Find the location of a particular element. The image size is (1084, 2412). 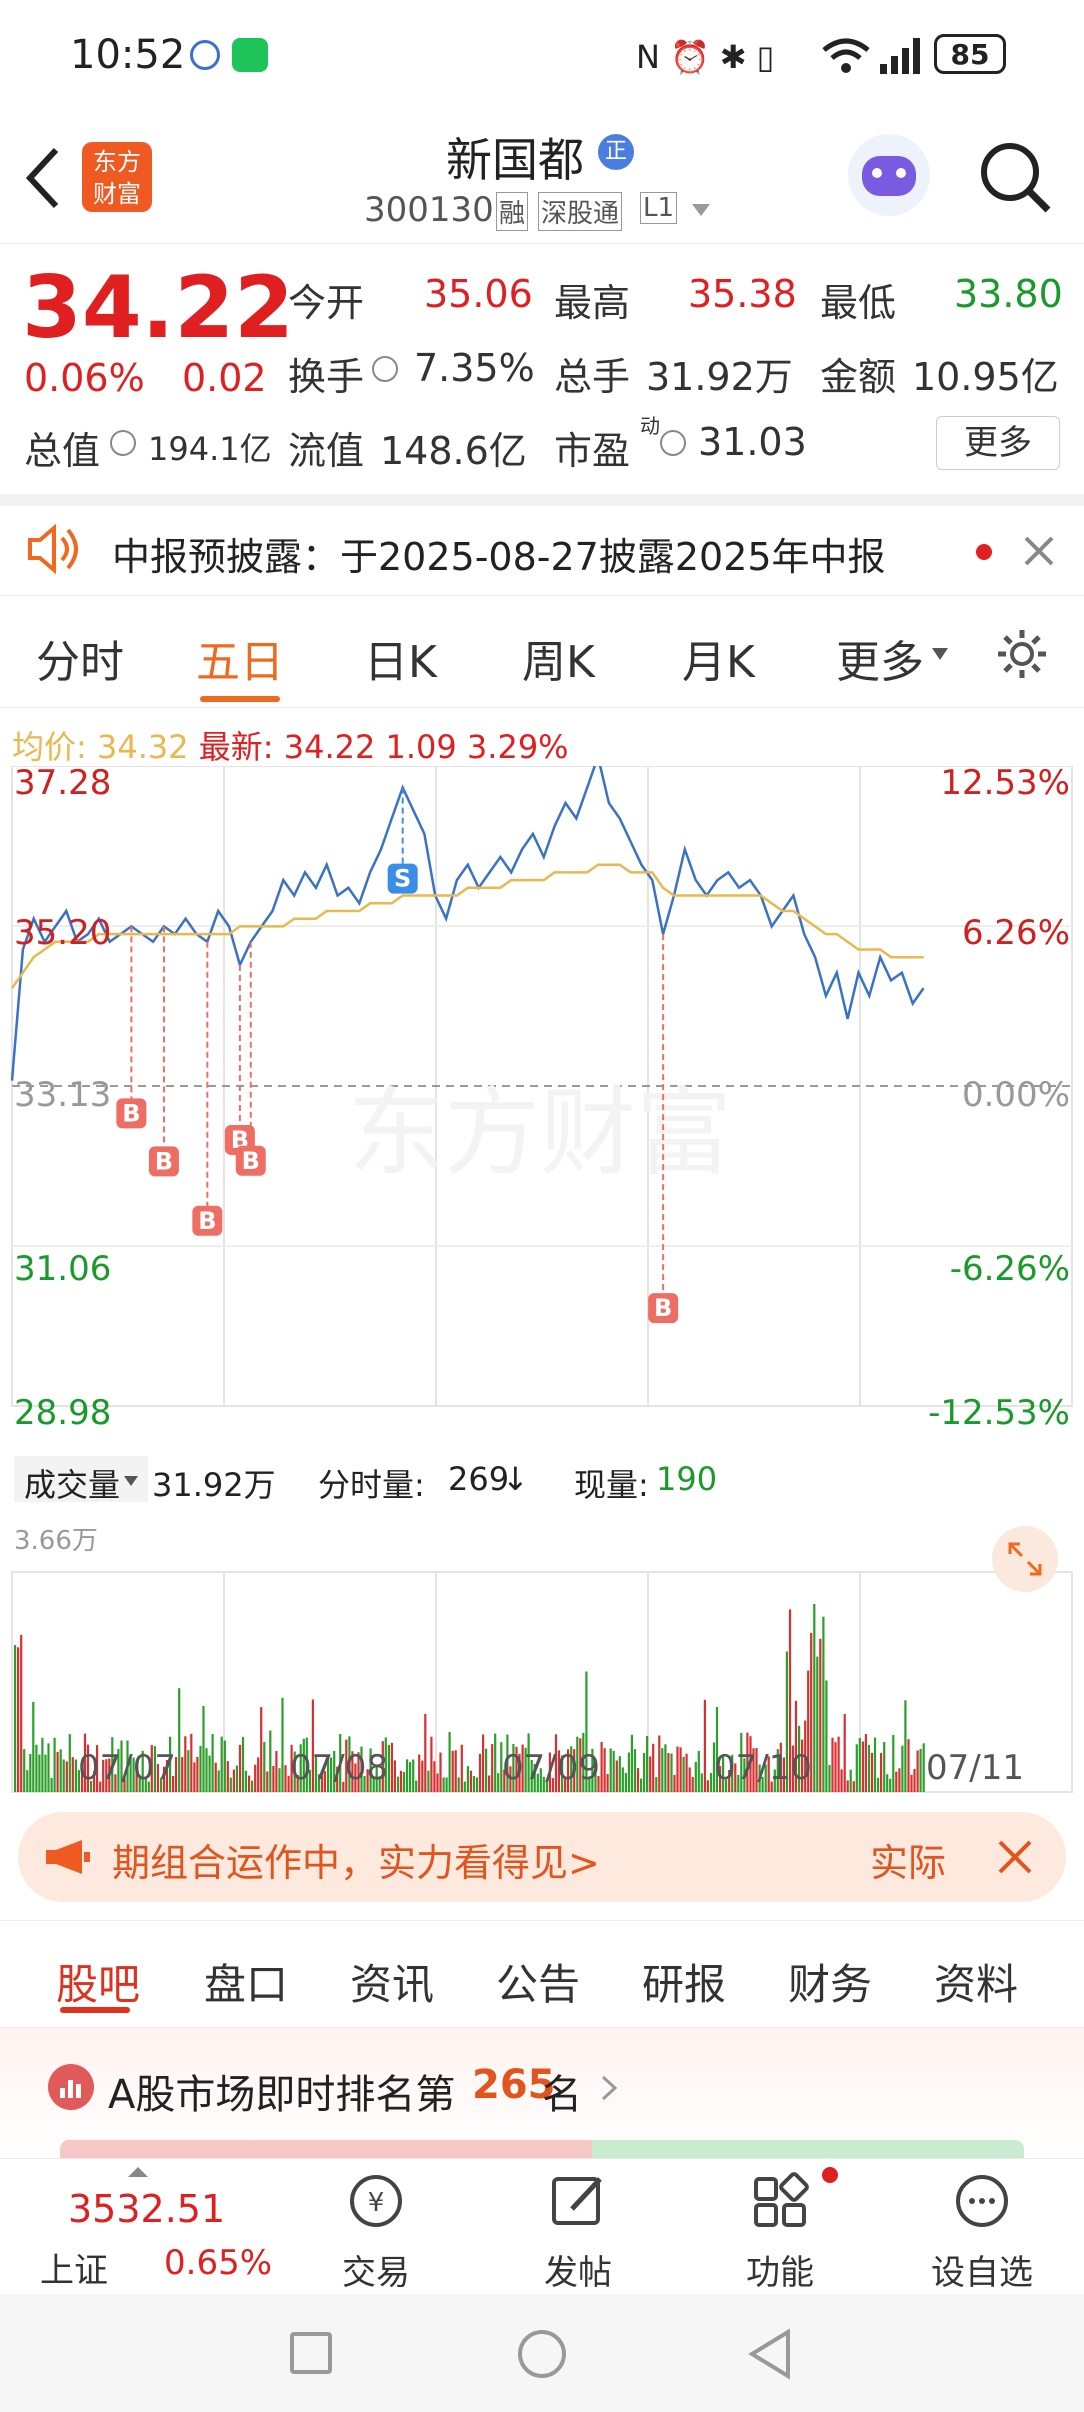

tab-five-day: 五日 is located at coordinates (240, 662).